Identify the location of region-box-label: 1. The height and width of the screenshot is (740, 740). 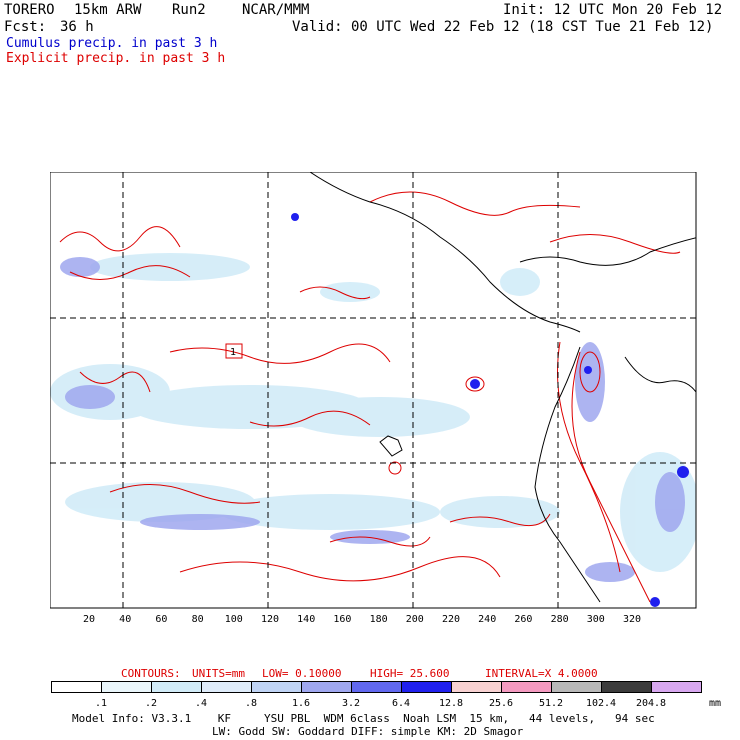
(233, 352).